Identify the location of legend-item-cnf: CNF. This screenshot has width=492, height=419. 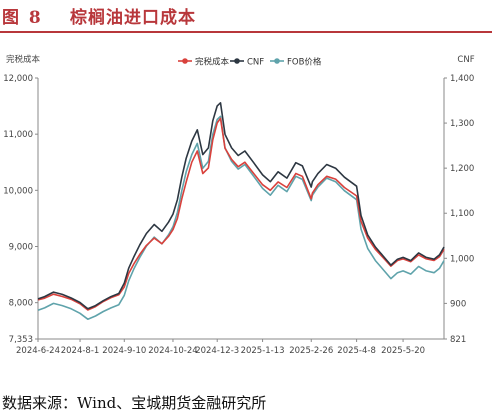
(247, 63).